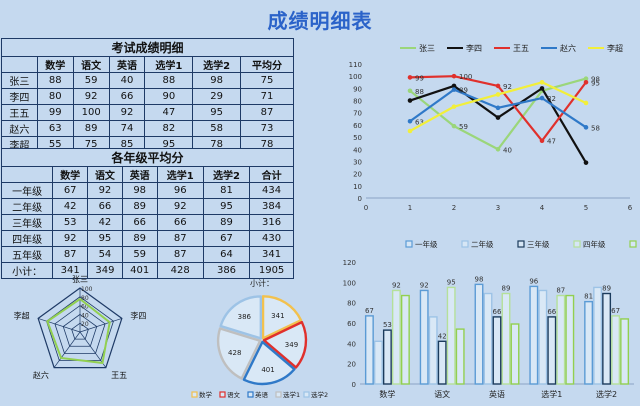 Image resolution: width=640 pixels, height=406 pixels. I want to click on table-cell: 64, so click(226, 254).